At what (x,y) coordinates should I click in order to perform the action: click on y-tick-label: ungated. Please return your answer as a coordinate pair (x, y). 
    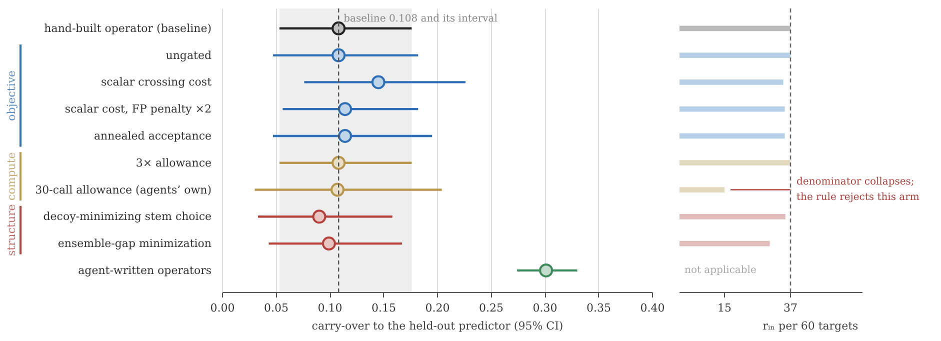
    Looking at the image, I should click on (189, 55).